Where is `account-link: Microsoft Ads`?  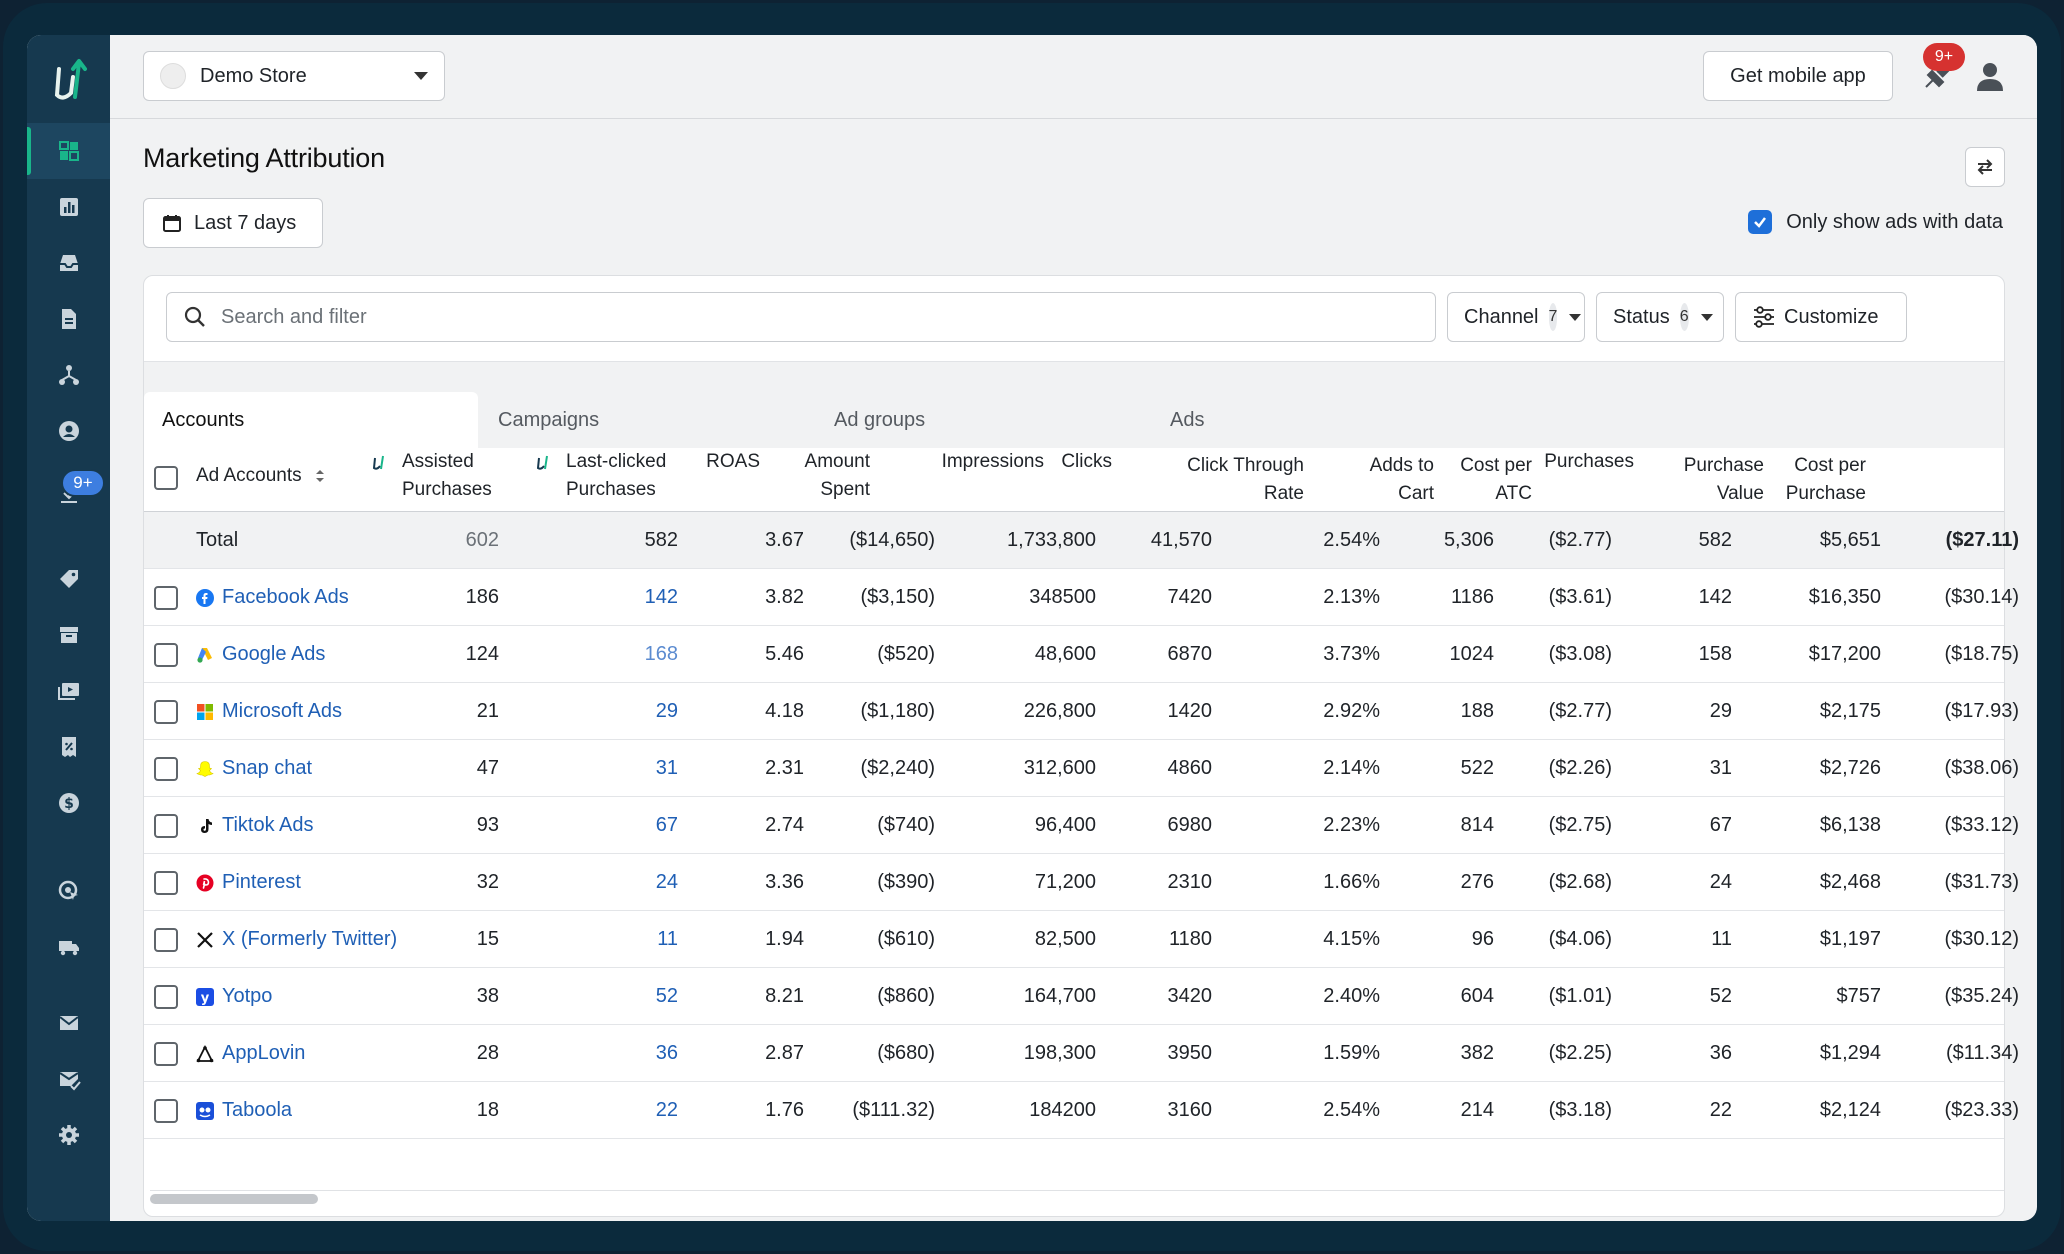
account-link: Microsoft Ads is located at coordinates (269, 711).